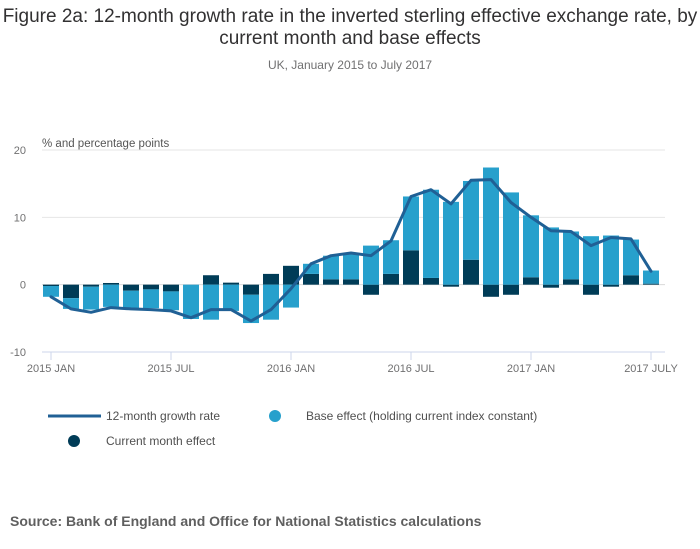  What do you see at coordinates (350, 65) in the screenshot?
I see `chart-subtitle: UK, January 2015 to July 2017` at bounding box center [350, 65].